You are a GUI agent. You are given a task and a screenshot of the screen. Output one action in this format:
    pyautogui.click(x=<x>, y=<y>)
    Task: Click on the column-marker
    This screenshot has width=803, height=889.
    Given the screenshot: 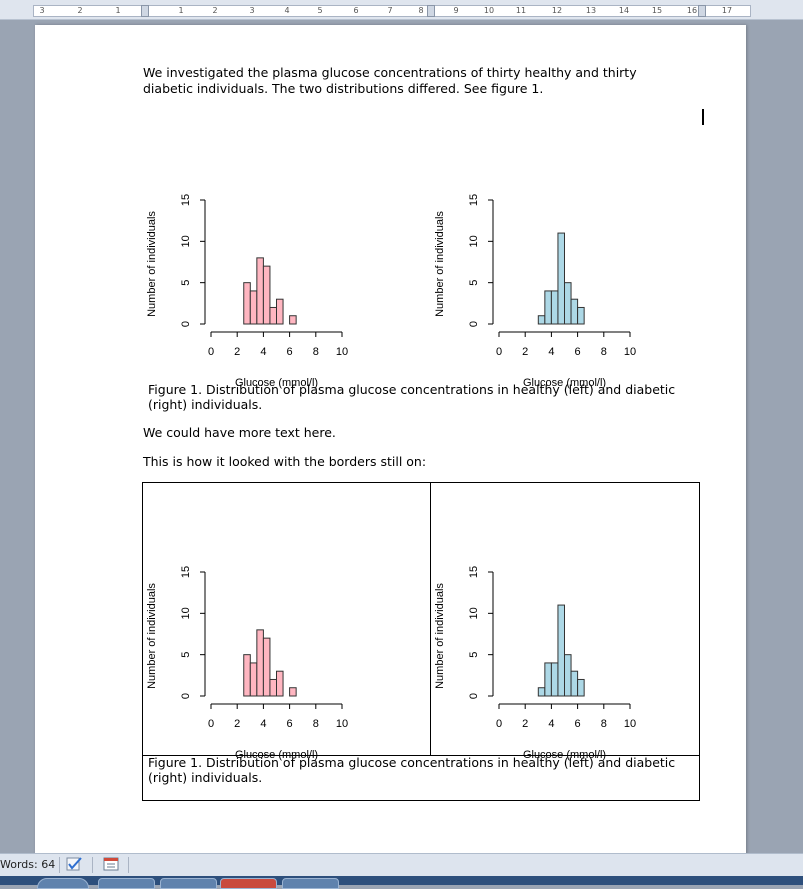 What is the action you would take?
    pyautogui.click(x=431, y=11)
    